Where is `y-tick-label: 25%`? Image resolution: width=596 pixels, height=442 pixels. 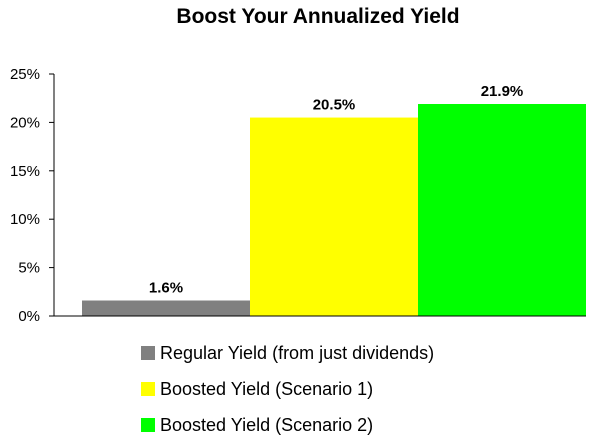
y-tick-label: 25% is located at coordinates (25, 74).